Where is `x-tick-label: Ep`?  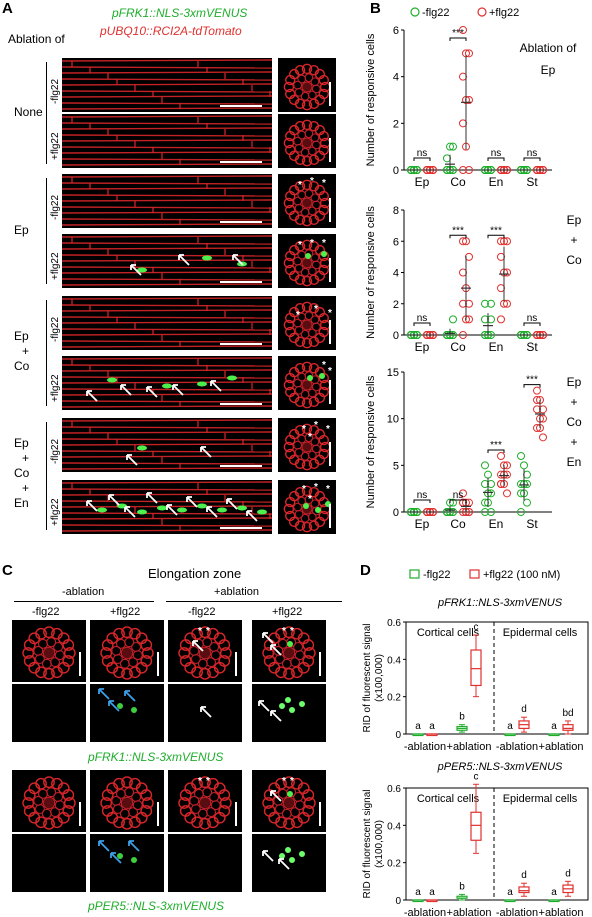
x-tick-label: Ep is located at coordinates (422, 182).